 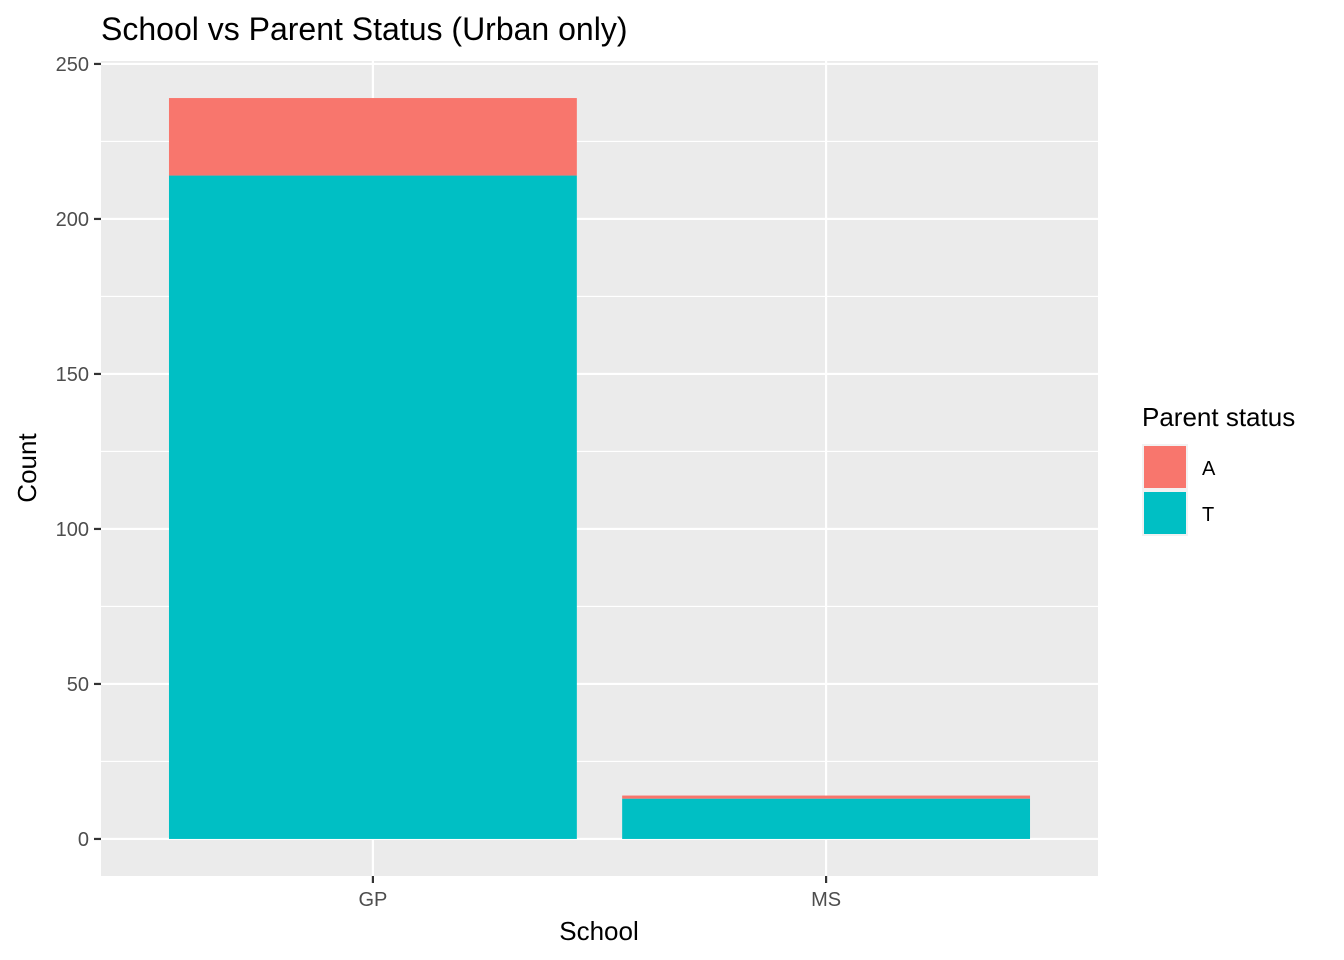 I want to click on bar-GP-A, so click(x=372, y=137).